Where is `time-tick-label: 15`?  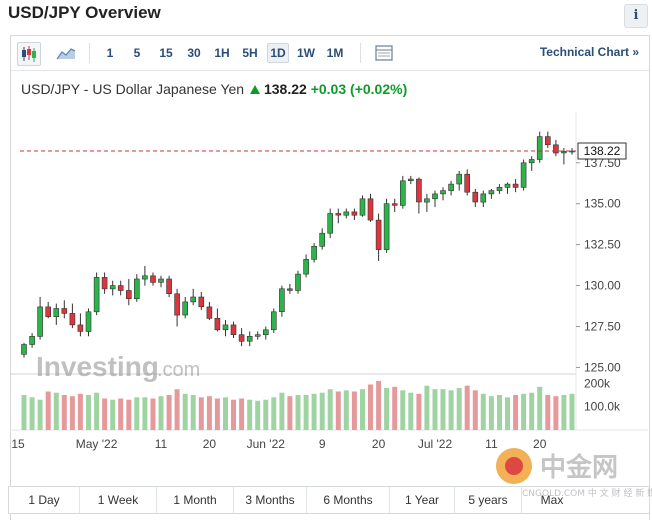
time-tick-label: 15 is located at coordinates (18, 444).